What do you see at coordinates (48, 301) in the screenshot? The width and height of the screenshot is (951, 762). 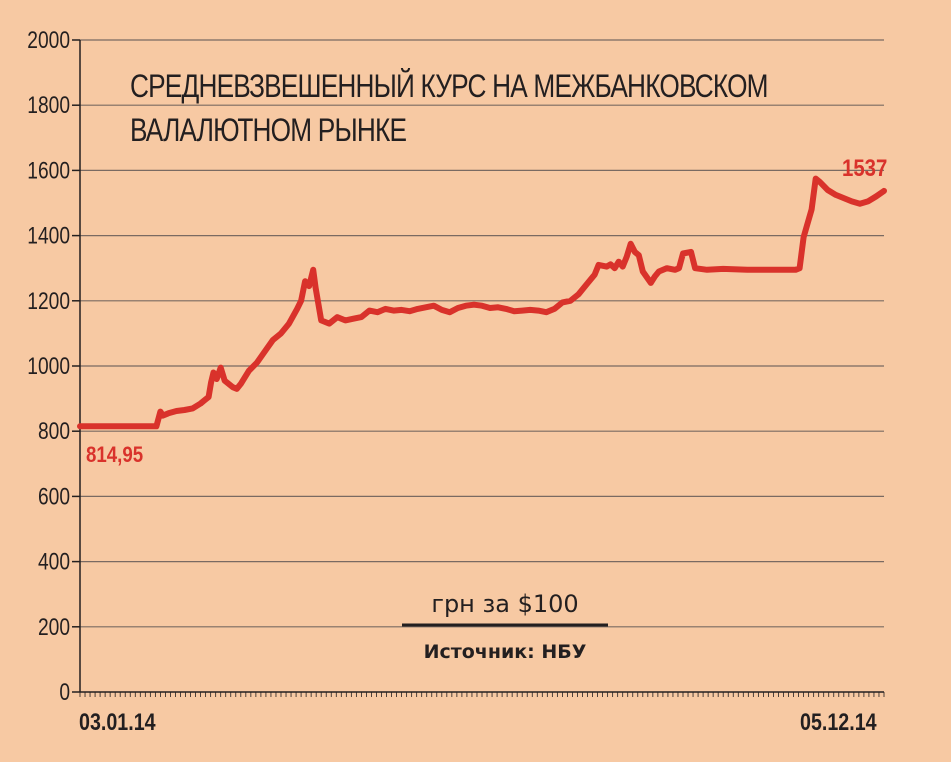 I see `y-tick-label: 1200` at bounding box center [48, 301].